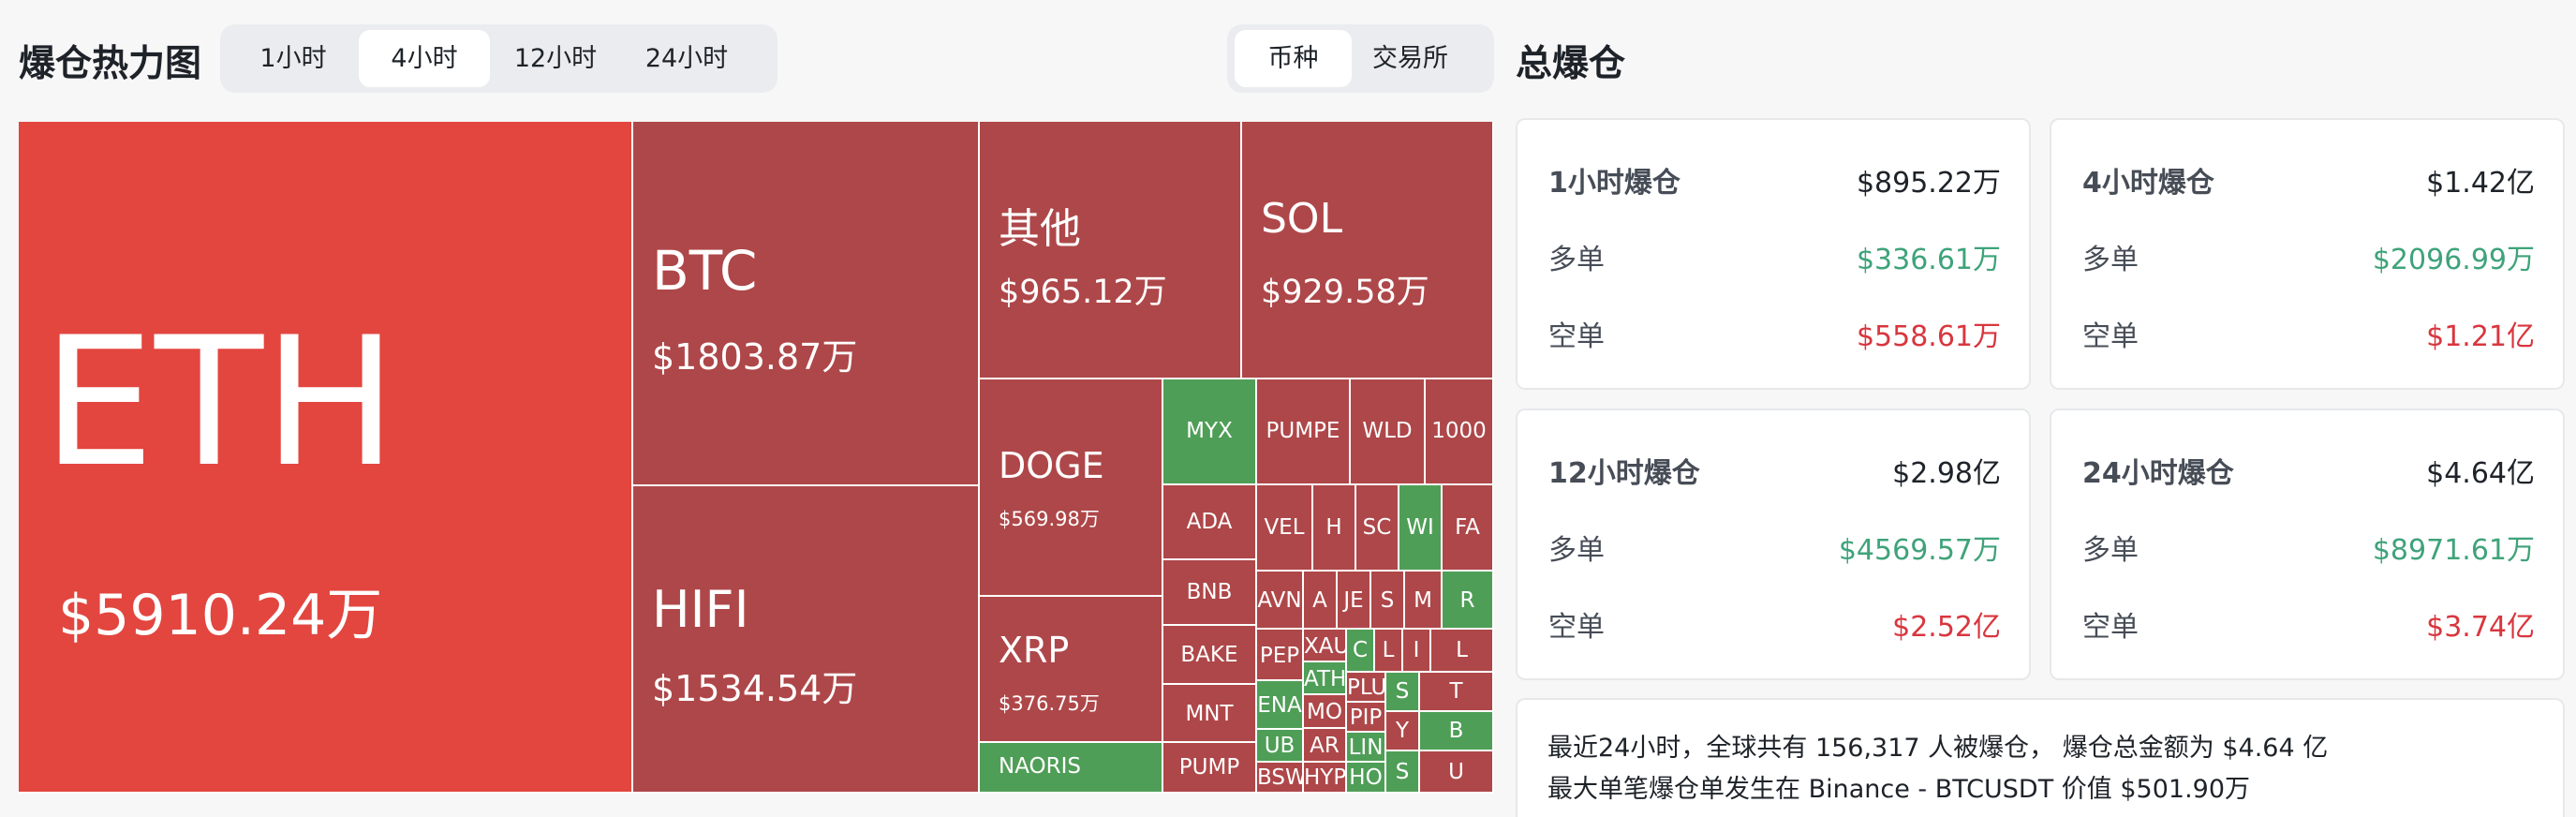  I want to click on tile-vel: VEL, so click(1285, 528).